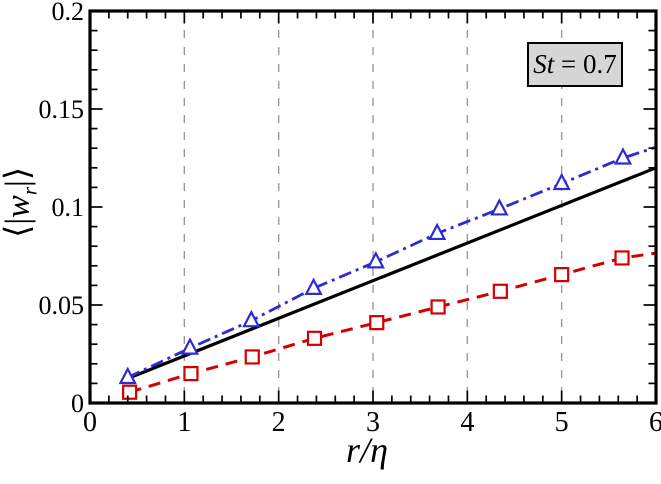 The width and height of the screenshot is (661, 484). What do you see at coordinates (585, 64) in the screenshot?
I see `legend-stokes-value: = 0.7` at bounding box center [585, 64].